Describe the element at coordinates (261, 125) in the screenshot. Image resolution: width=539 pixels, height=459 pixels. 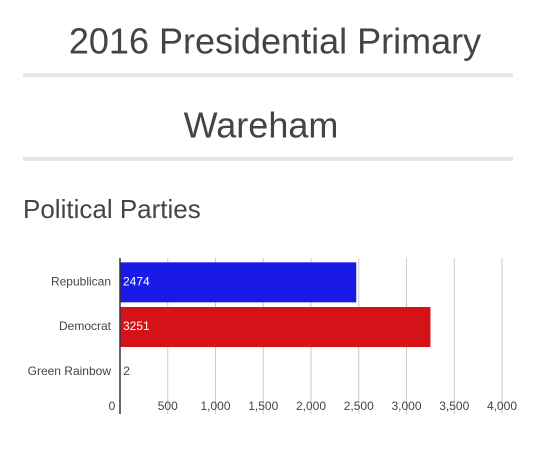
I see `location-title: Wareham` at that location.